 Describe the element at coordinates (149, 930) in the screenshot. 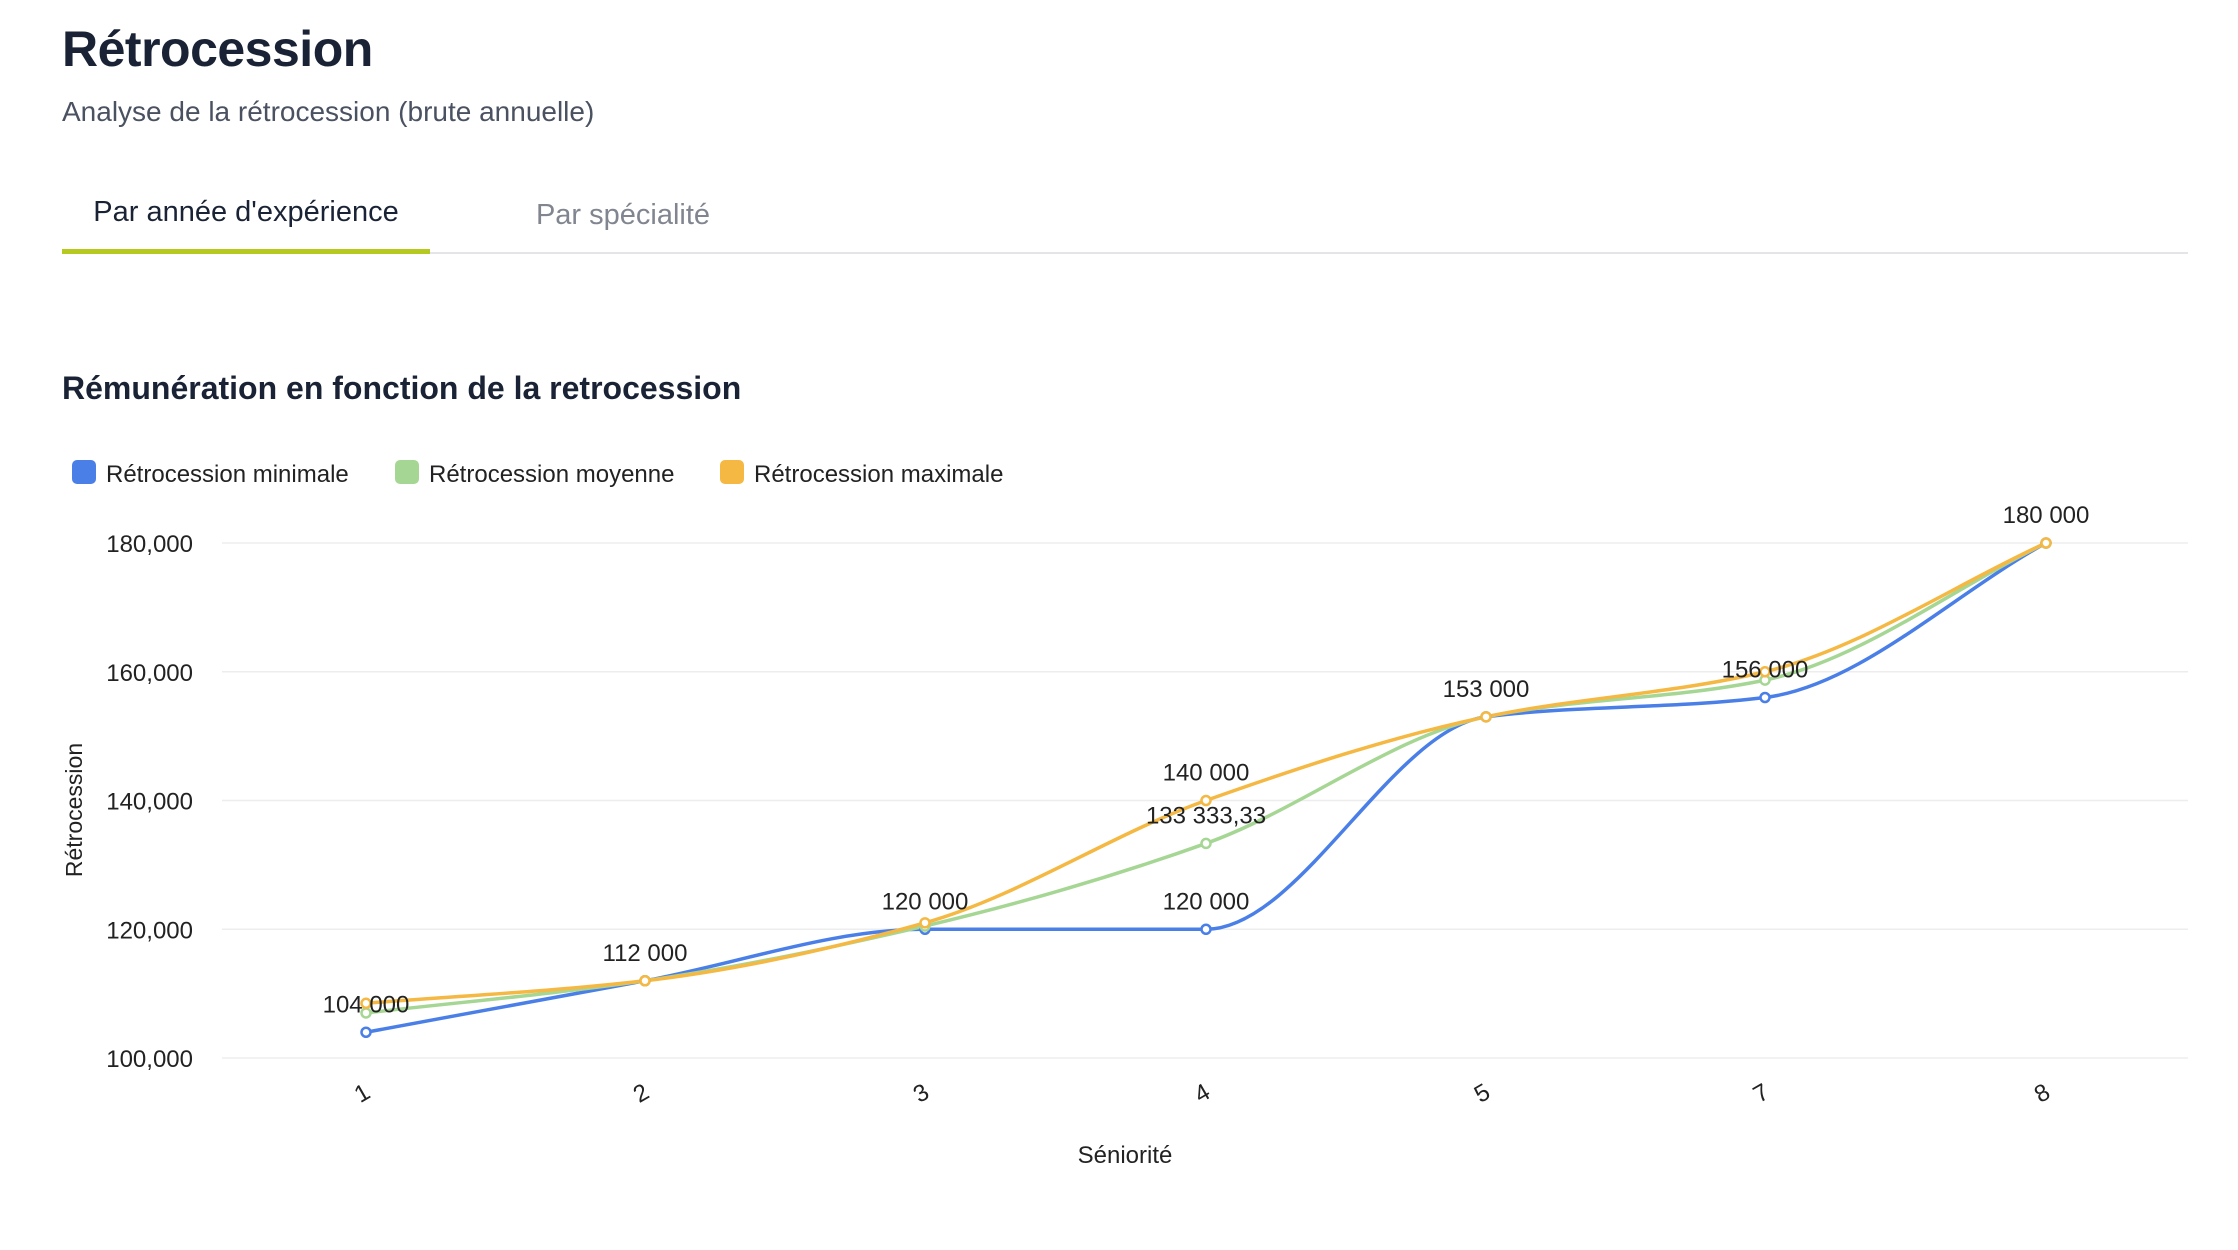

I see `y-tick-label: 120,000` at that location.